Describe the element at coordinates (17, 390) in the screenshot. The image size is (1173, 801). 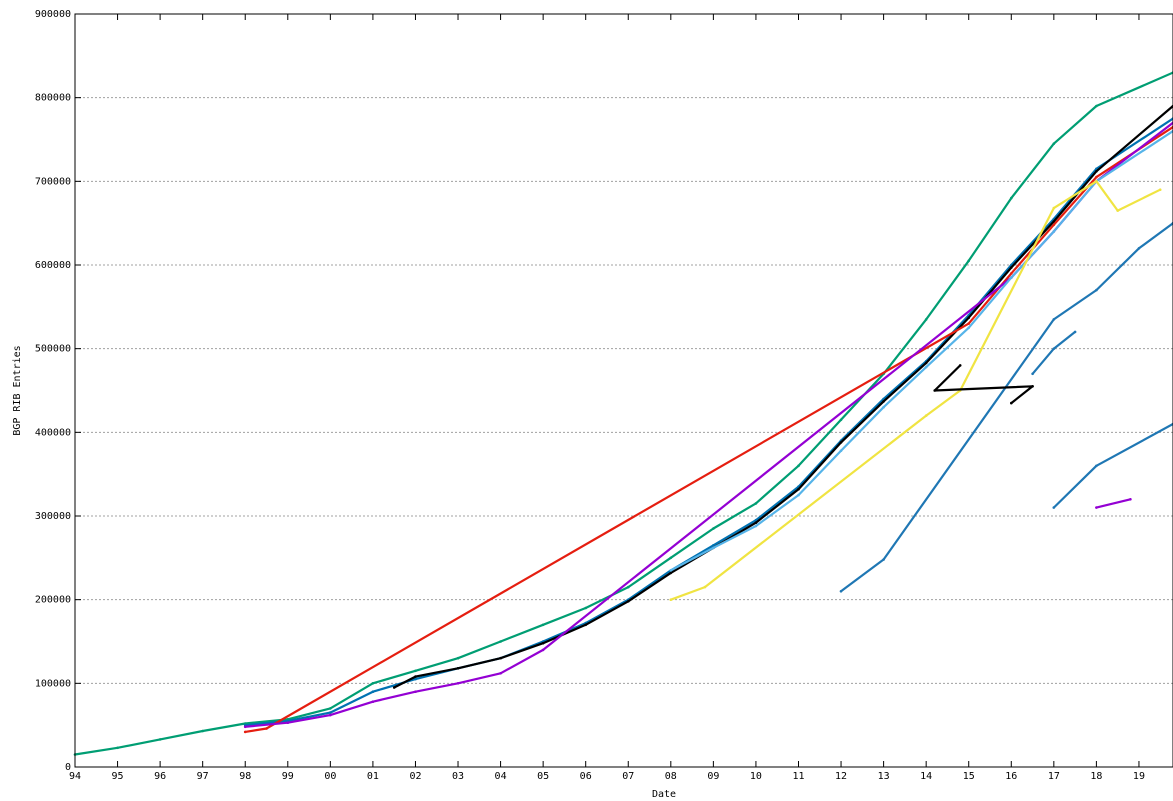
I see `y-axis-label: BGP RIB Entries` at that location.